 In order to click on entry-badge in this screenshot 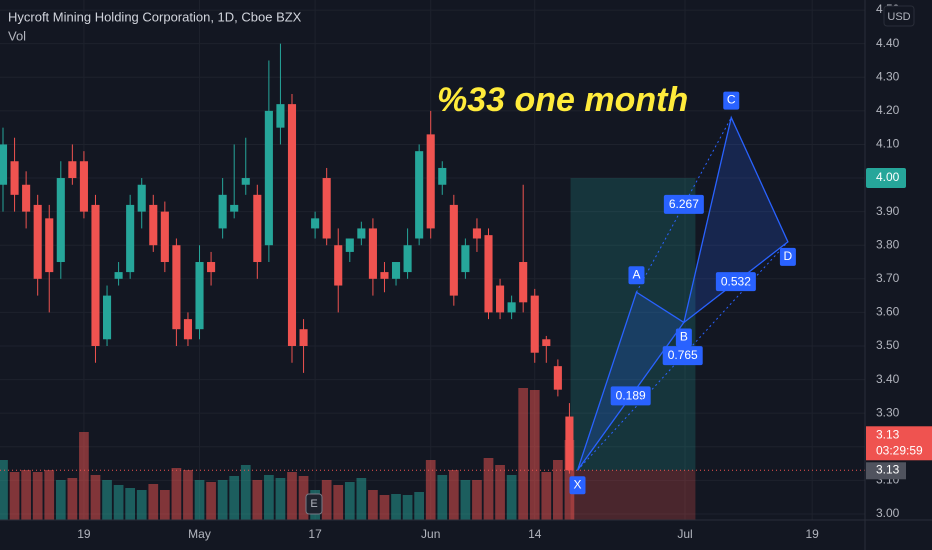, I will do `click(886, 471)`.